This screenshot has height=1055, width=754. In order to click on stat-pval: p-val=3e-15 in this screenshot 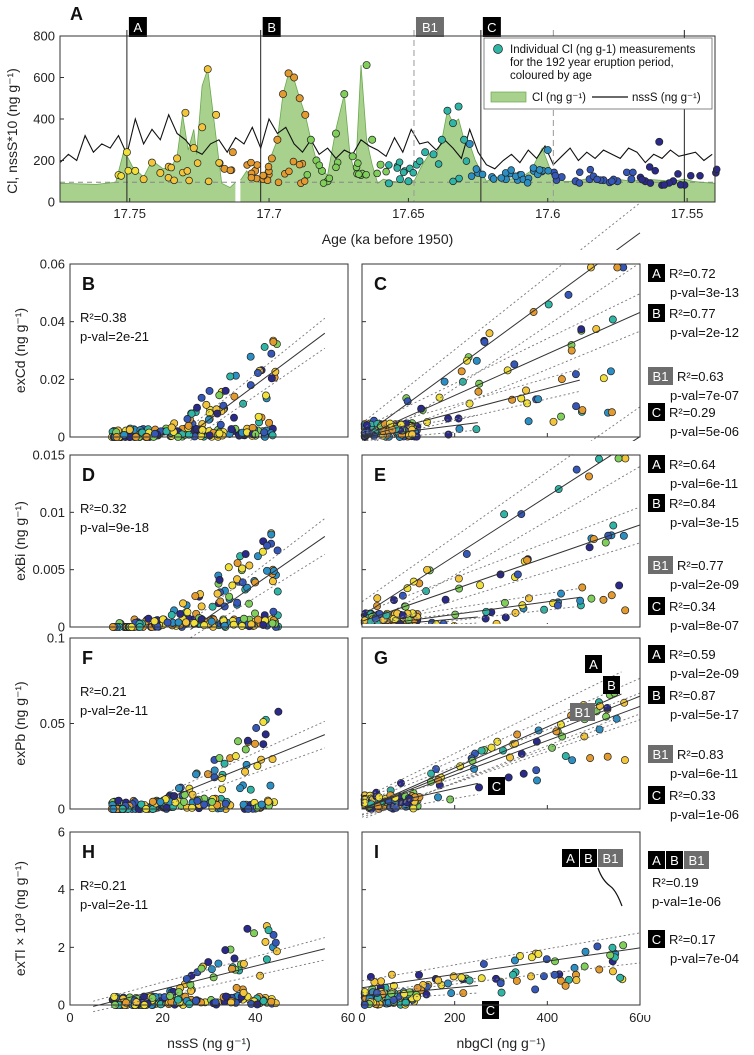, I will do `click(704, 522)`.